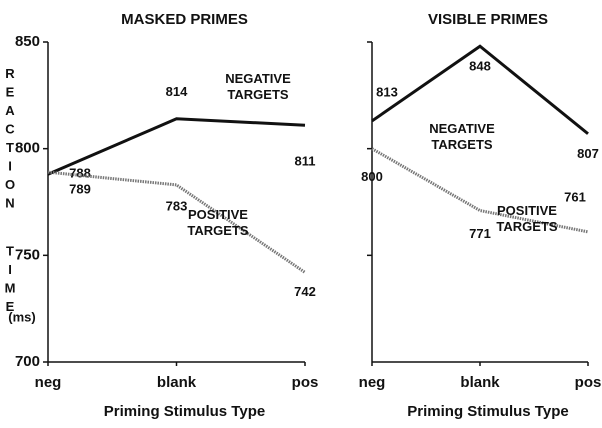 This screenshot has height=428, width=602. I want to click on data-label: 742, so click(305, 291).